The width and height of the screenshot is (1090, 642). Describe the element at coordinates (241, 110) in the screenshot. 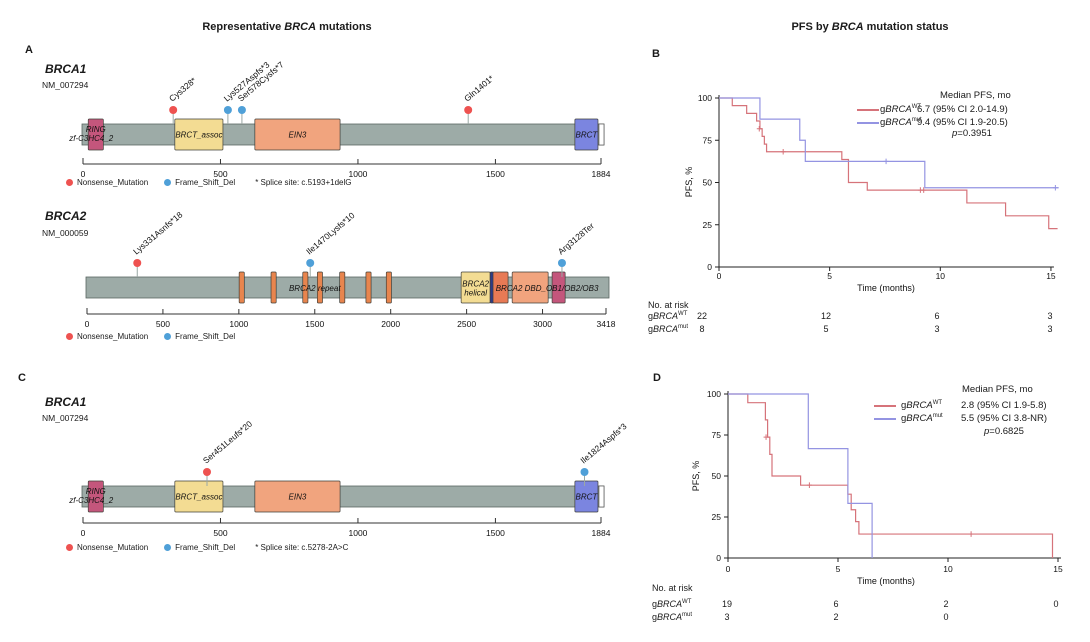

I see `mutation-dot-Ser578Cysfs*7` at that location.